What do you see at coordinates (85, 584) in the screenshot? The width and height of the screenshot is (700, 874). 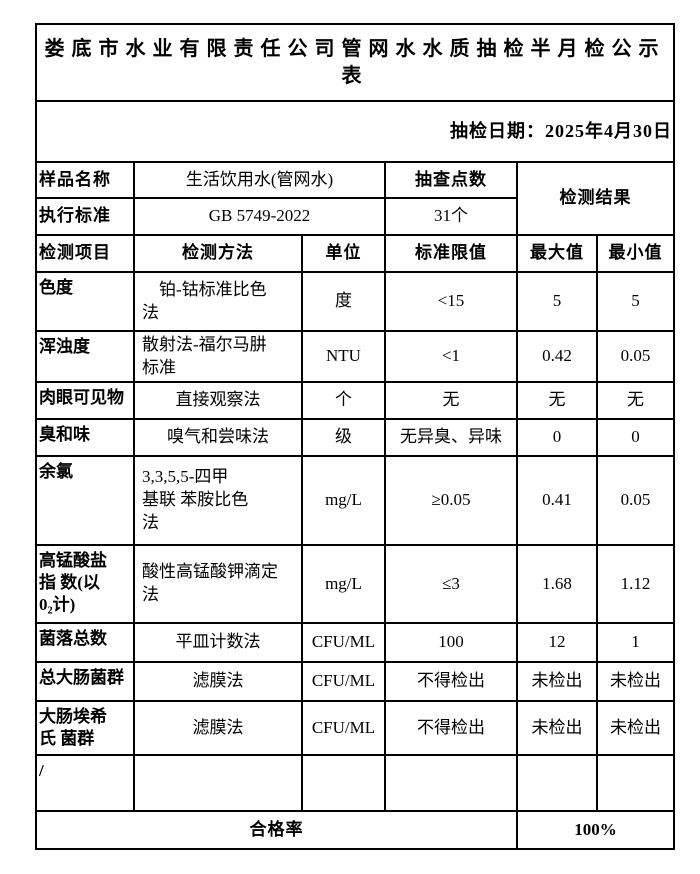 I see `row-item: 高锰酸盐 指 数(以 0₂计)` at bounding box center [85, 584].